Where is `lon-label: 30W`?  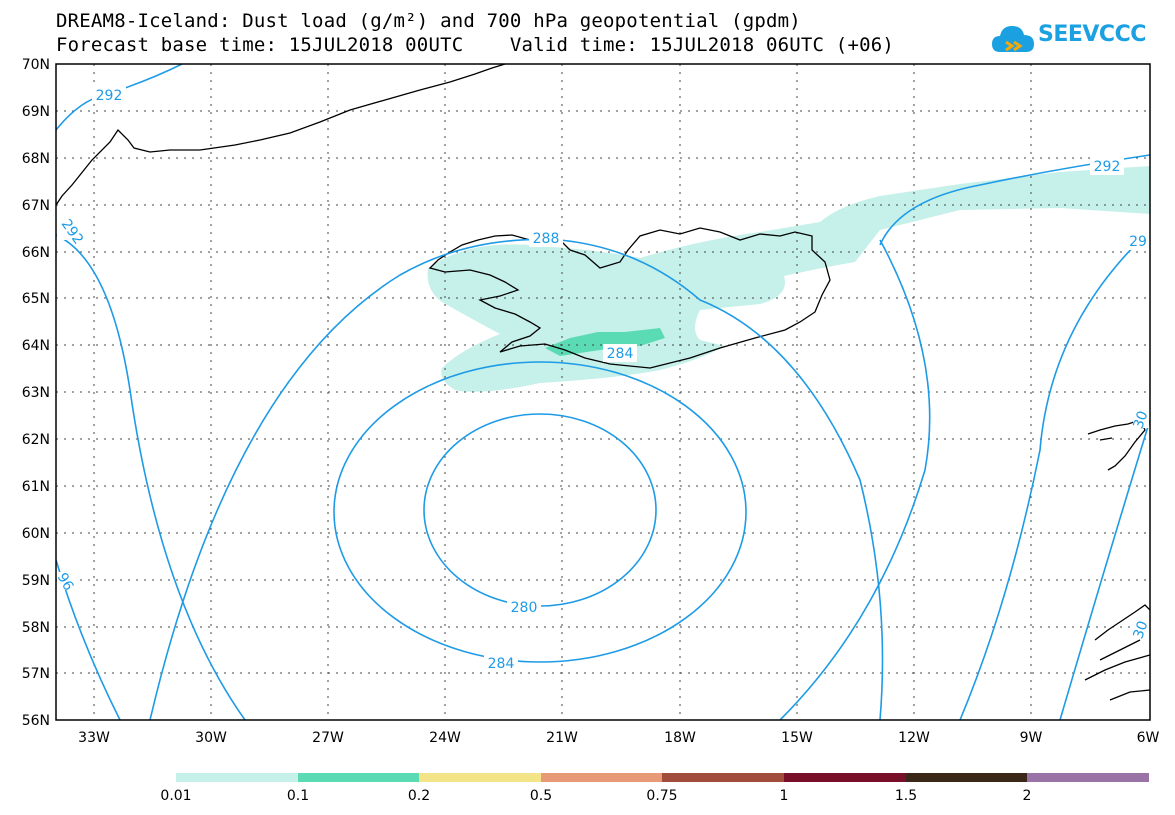 lon-label: 30W is located at coordinates (211, 738).